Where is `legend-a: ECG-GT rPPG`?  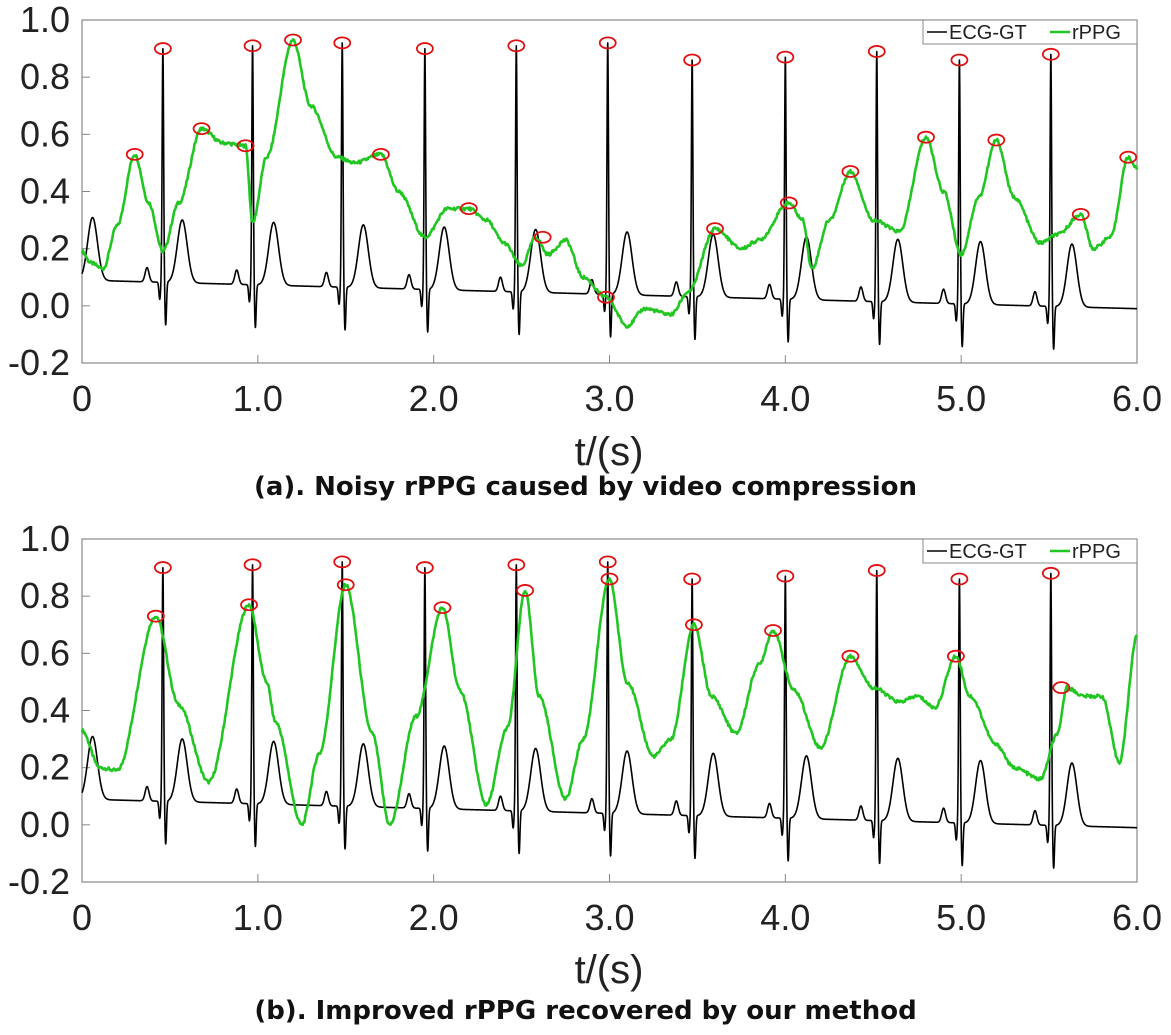 legend-a: ECG-GT rPPG is located at coordinates (1030, 32).